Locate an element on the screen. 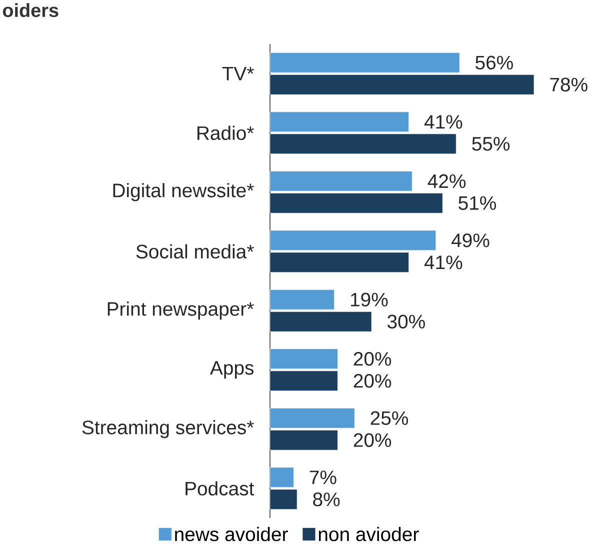  data-label: 8% is located at coordinates (326, 499).